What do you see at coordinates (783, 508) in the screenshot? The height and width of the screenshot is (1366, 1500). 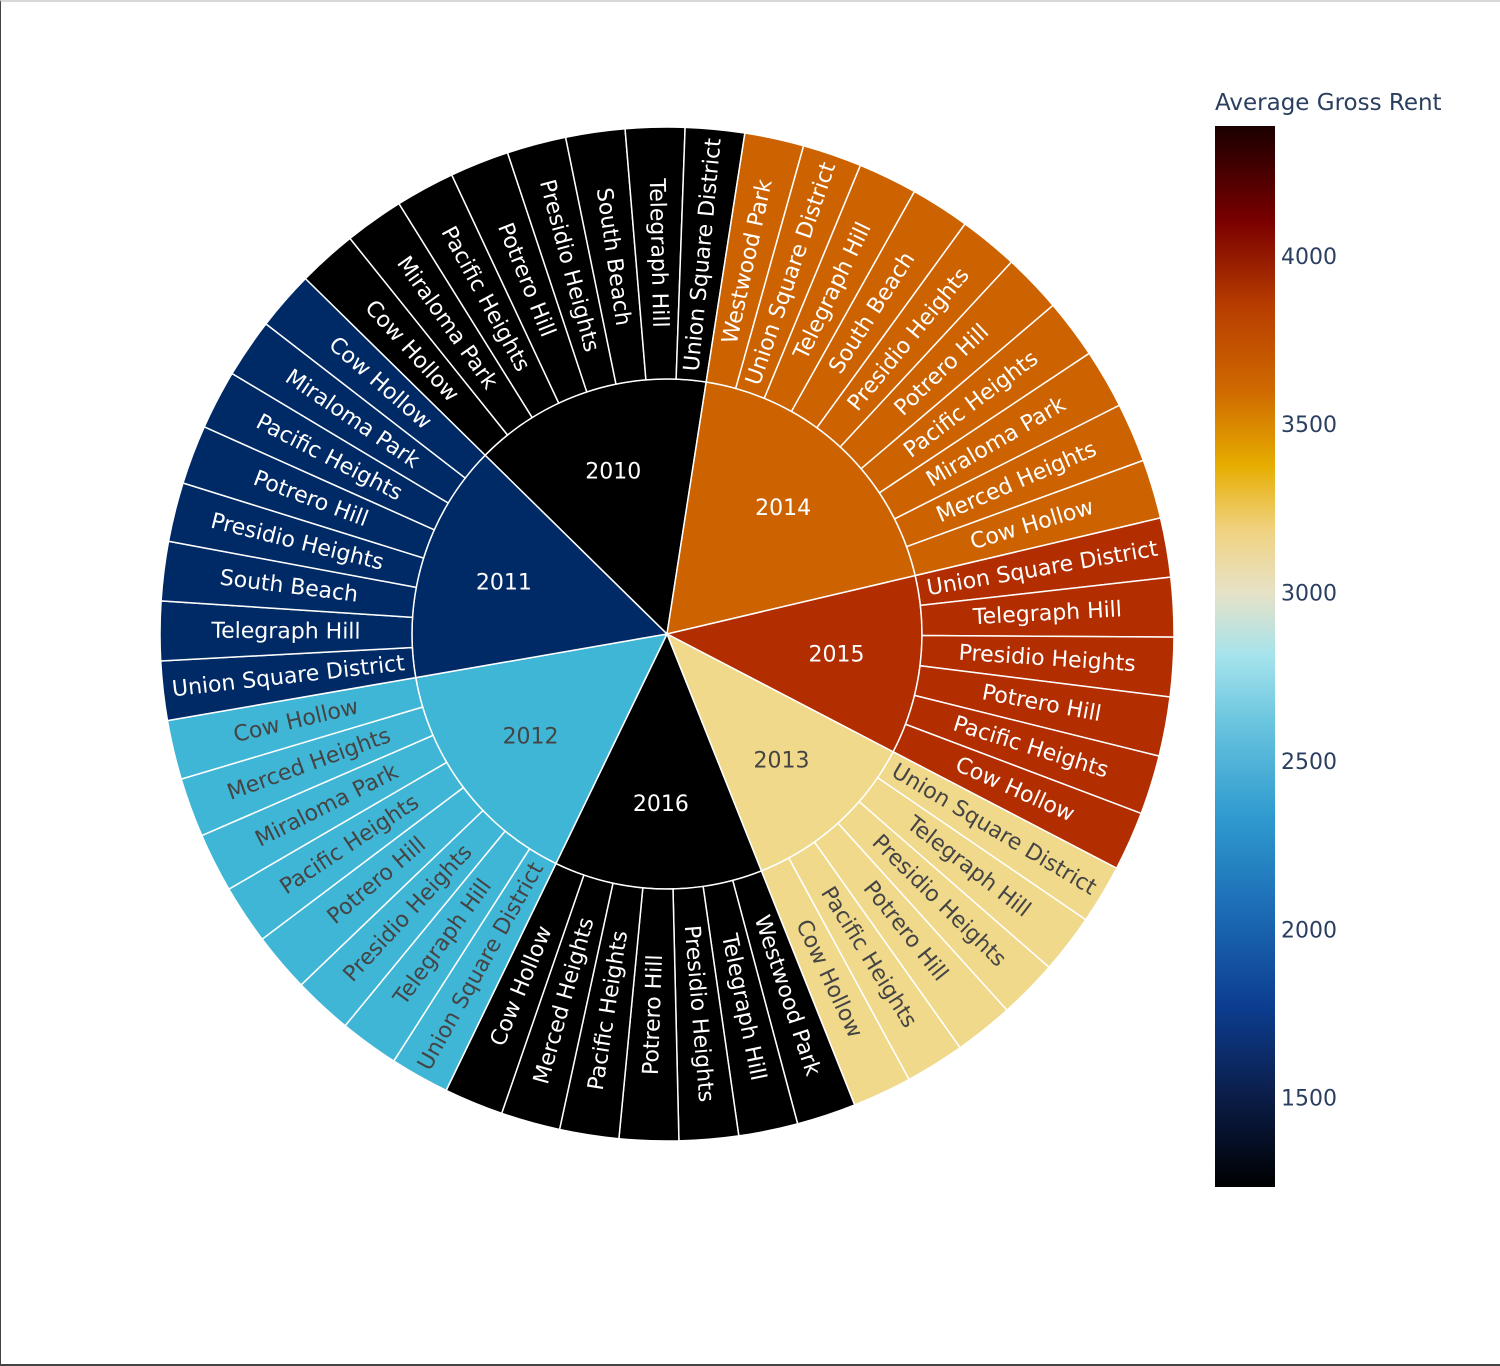 I see `year-label-2014: 2014` at bounding box center [783, 508].